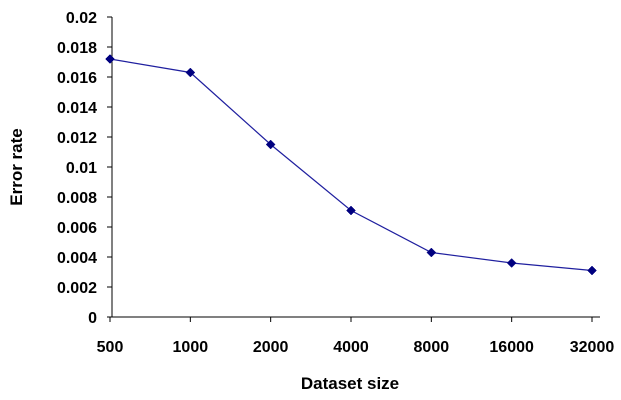 The height and width of the screenshot is (400, 621). I want to click on x-axis-title: Dataset size, so click(350, 383).